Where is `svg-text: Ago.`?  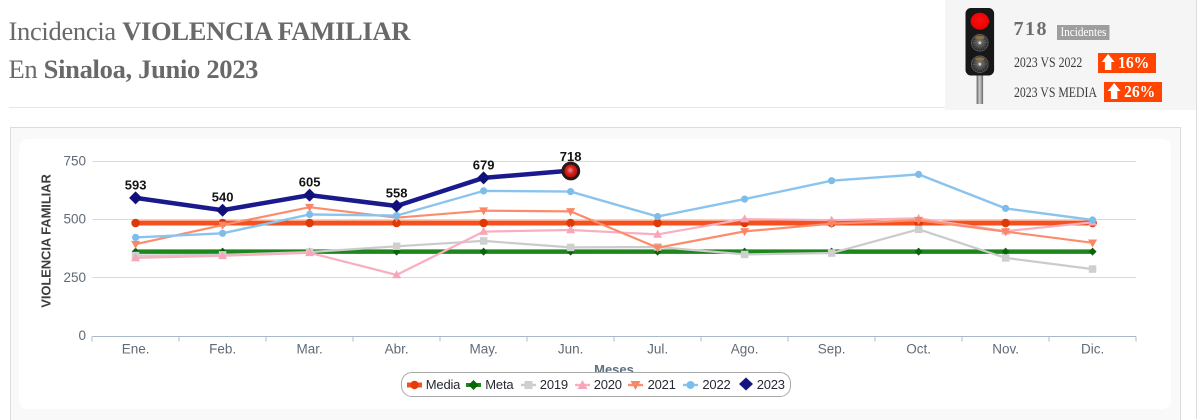
svg-text: Ago. is located at coordinates (745, 349).